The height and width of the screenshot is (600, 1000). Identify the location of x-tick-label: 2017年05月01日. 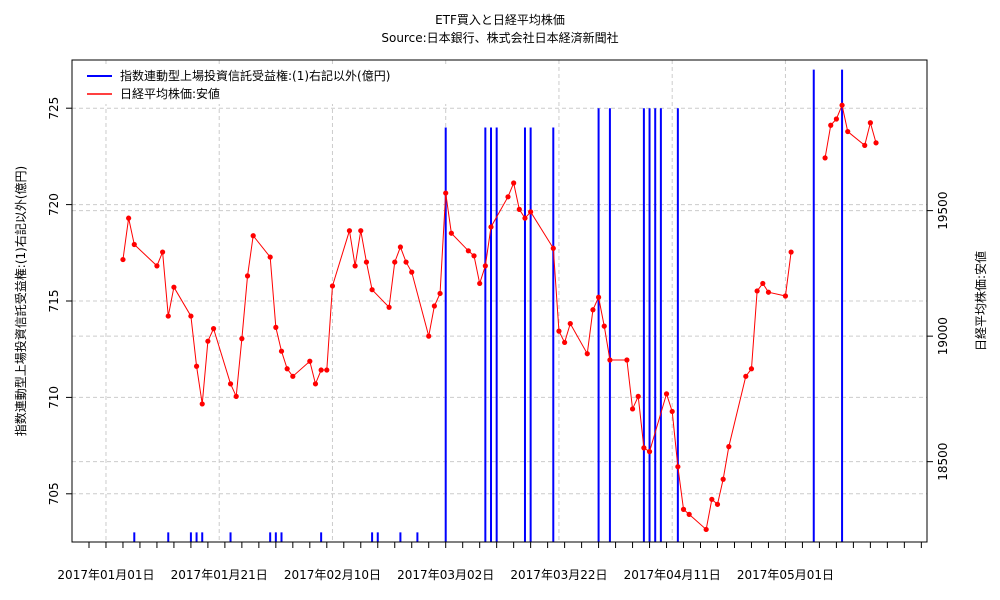
(785, 575).